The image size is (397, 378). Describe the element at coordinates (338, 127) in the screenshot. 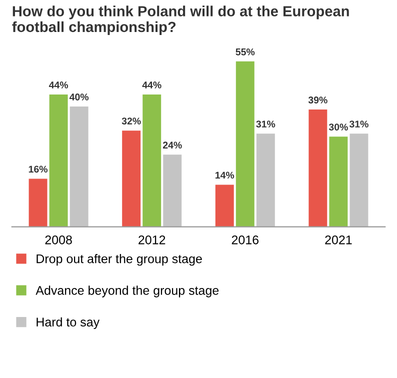

I see `data-label: 30%` at that location.